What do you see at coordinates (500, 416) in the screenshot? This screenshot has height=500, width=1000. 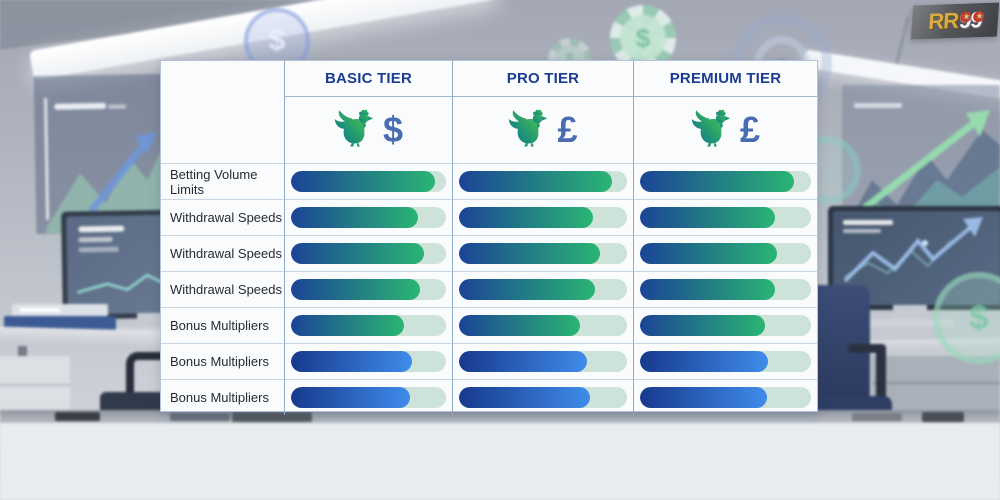 I see `desk-edge-band` at bounding box center [500, 416].